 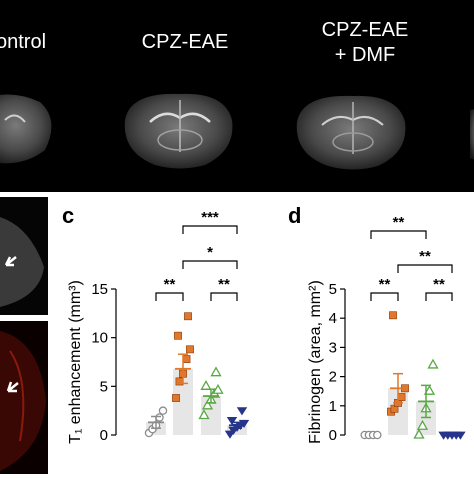 What do you see at coordinates (75, 362) in the screenshot?
I see `y-axis-label: T₁ enhancement (mm³)` at bounding box center [75, 362].